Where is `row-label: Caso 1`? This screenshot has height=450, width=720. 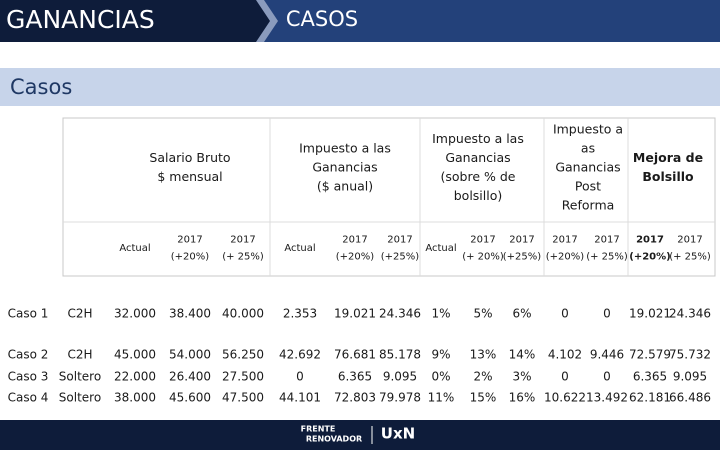
row-label: Caso 1 is located at coordinates (28, 314).